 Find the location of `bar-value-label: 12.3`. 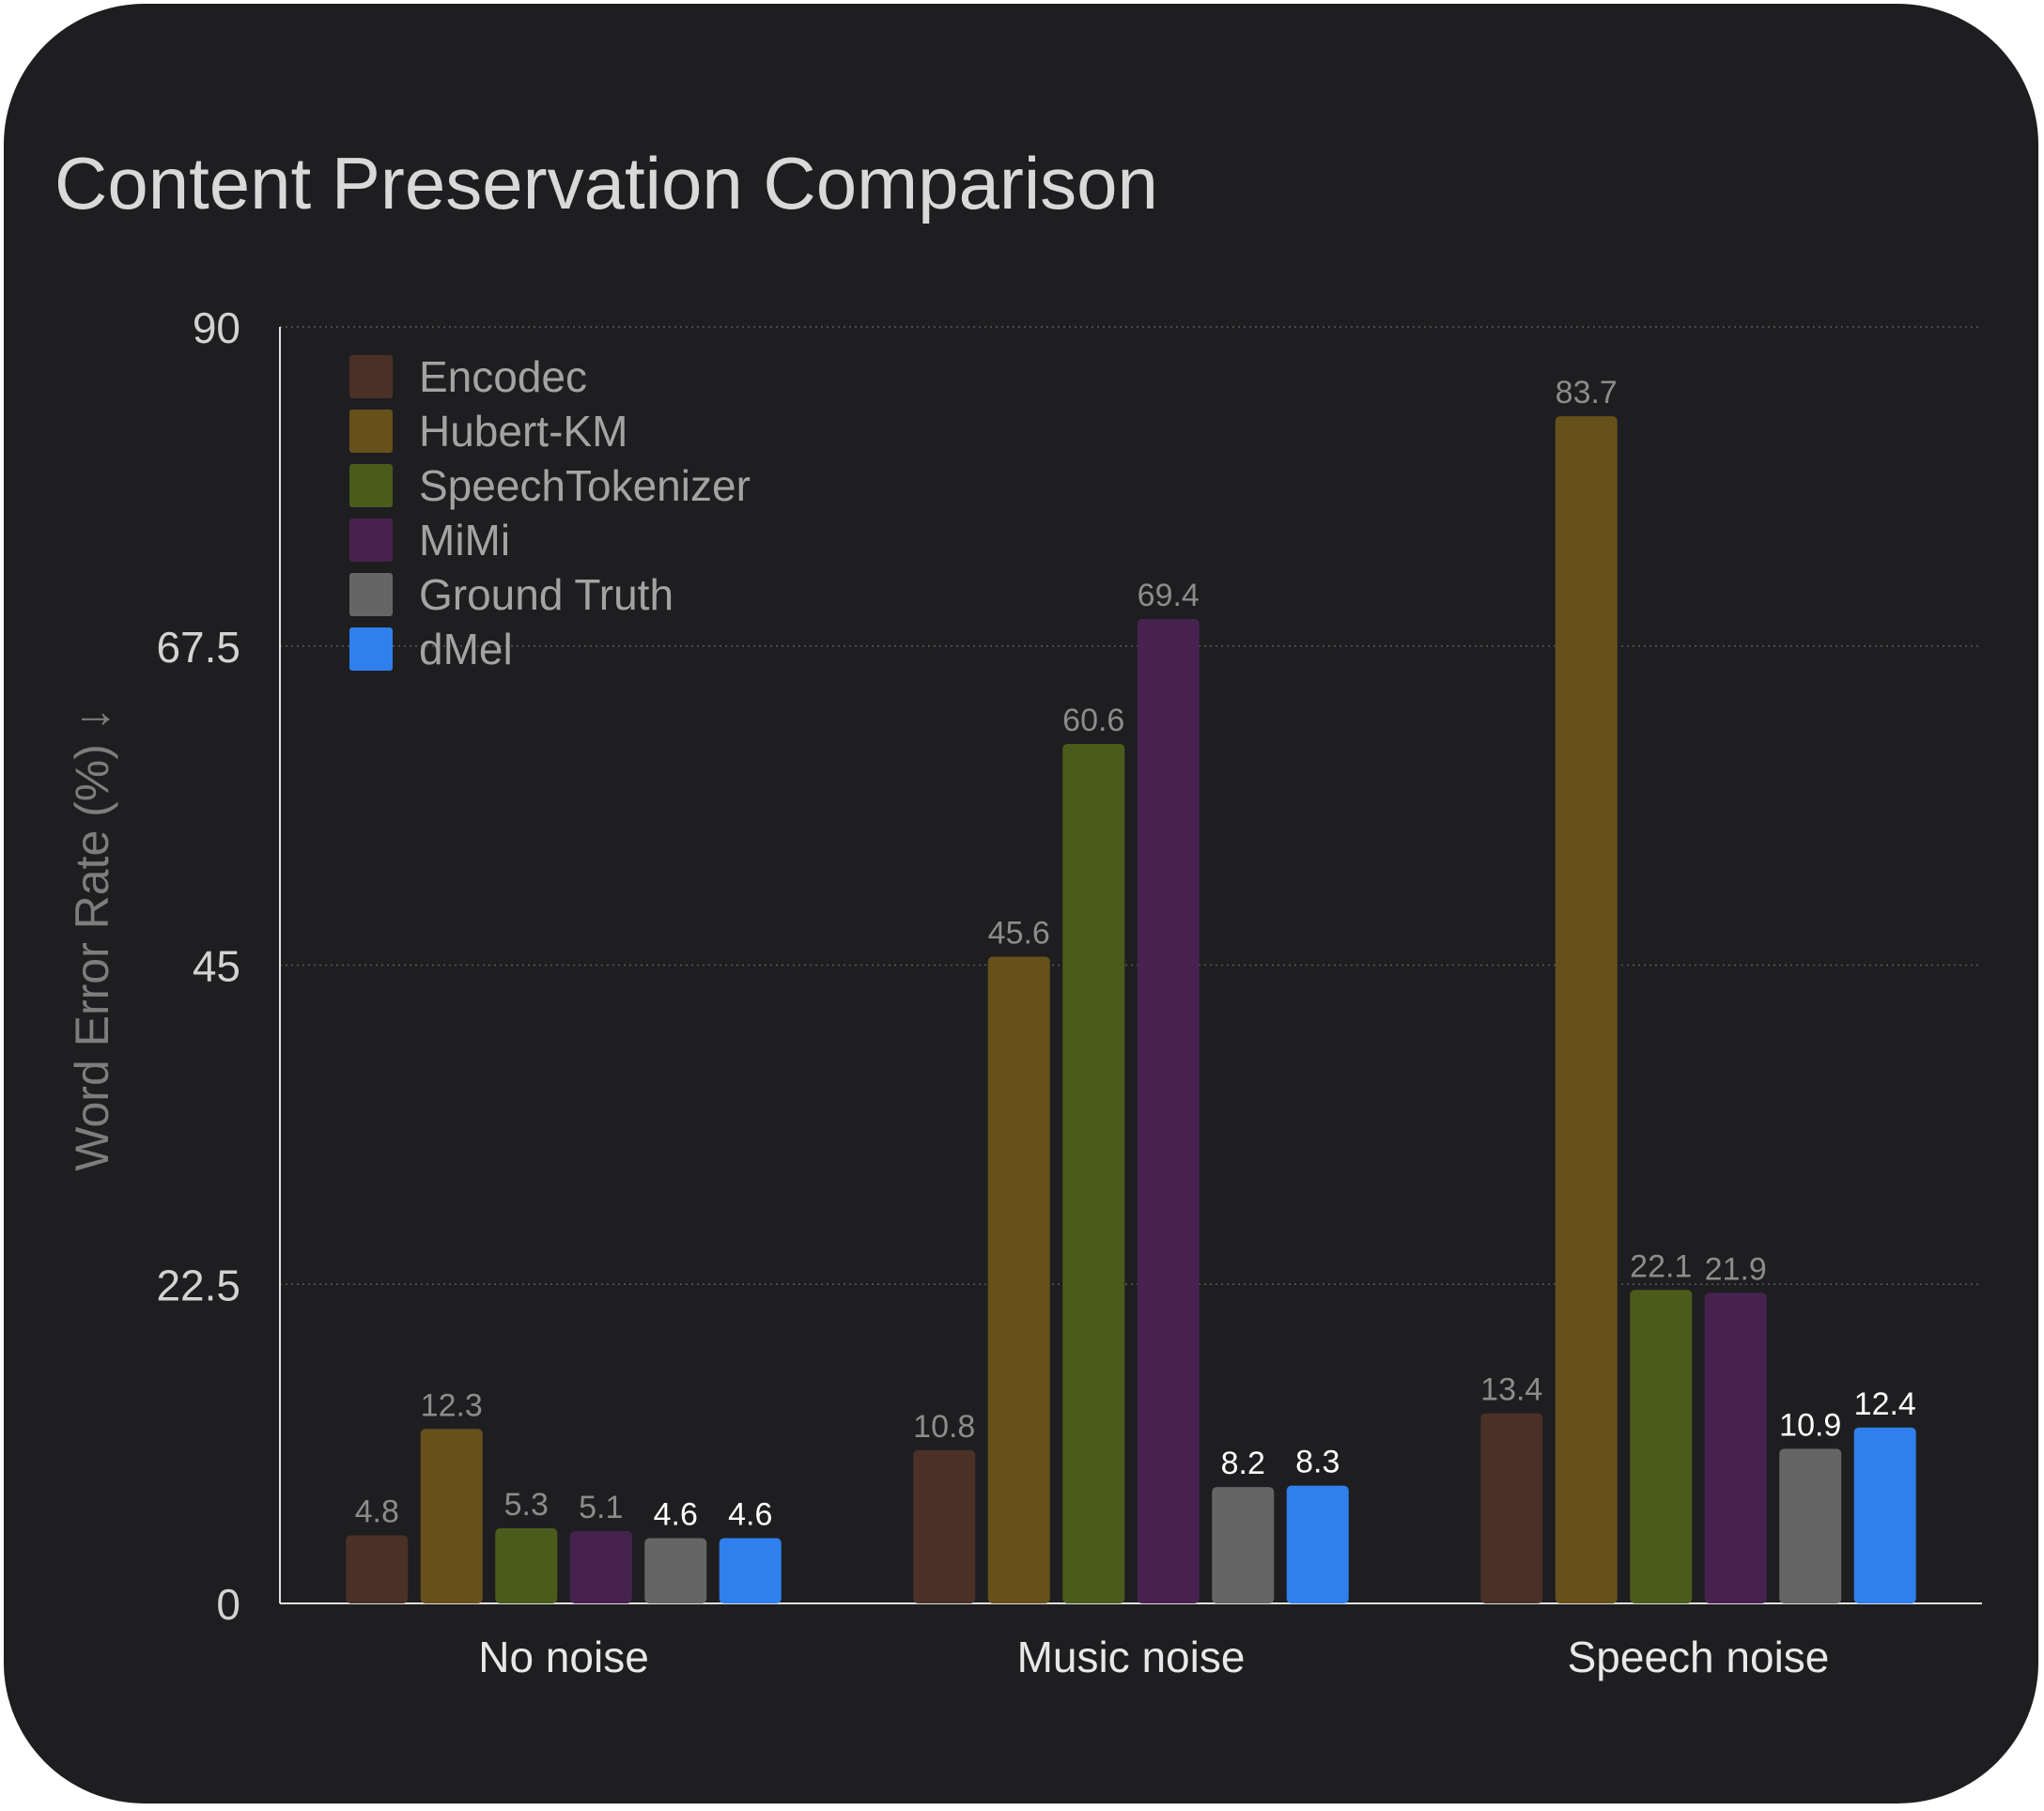

bar-value-label: 12.3 is located at coordinates (452, 1405).